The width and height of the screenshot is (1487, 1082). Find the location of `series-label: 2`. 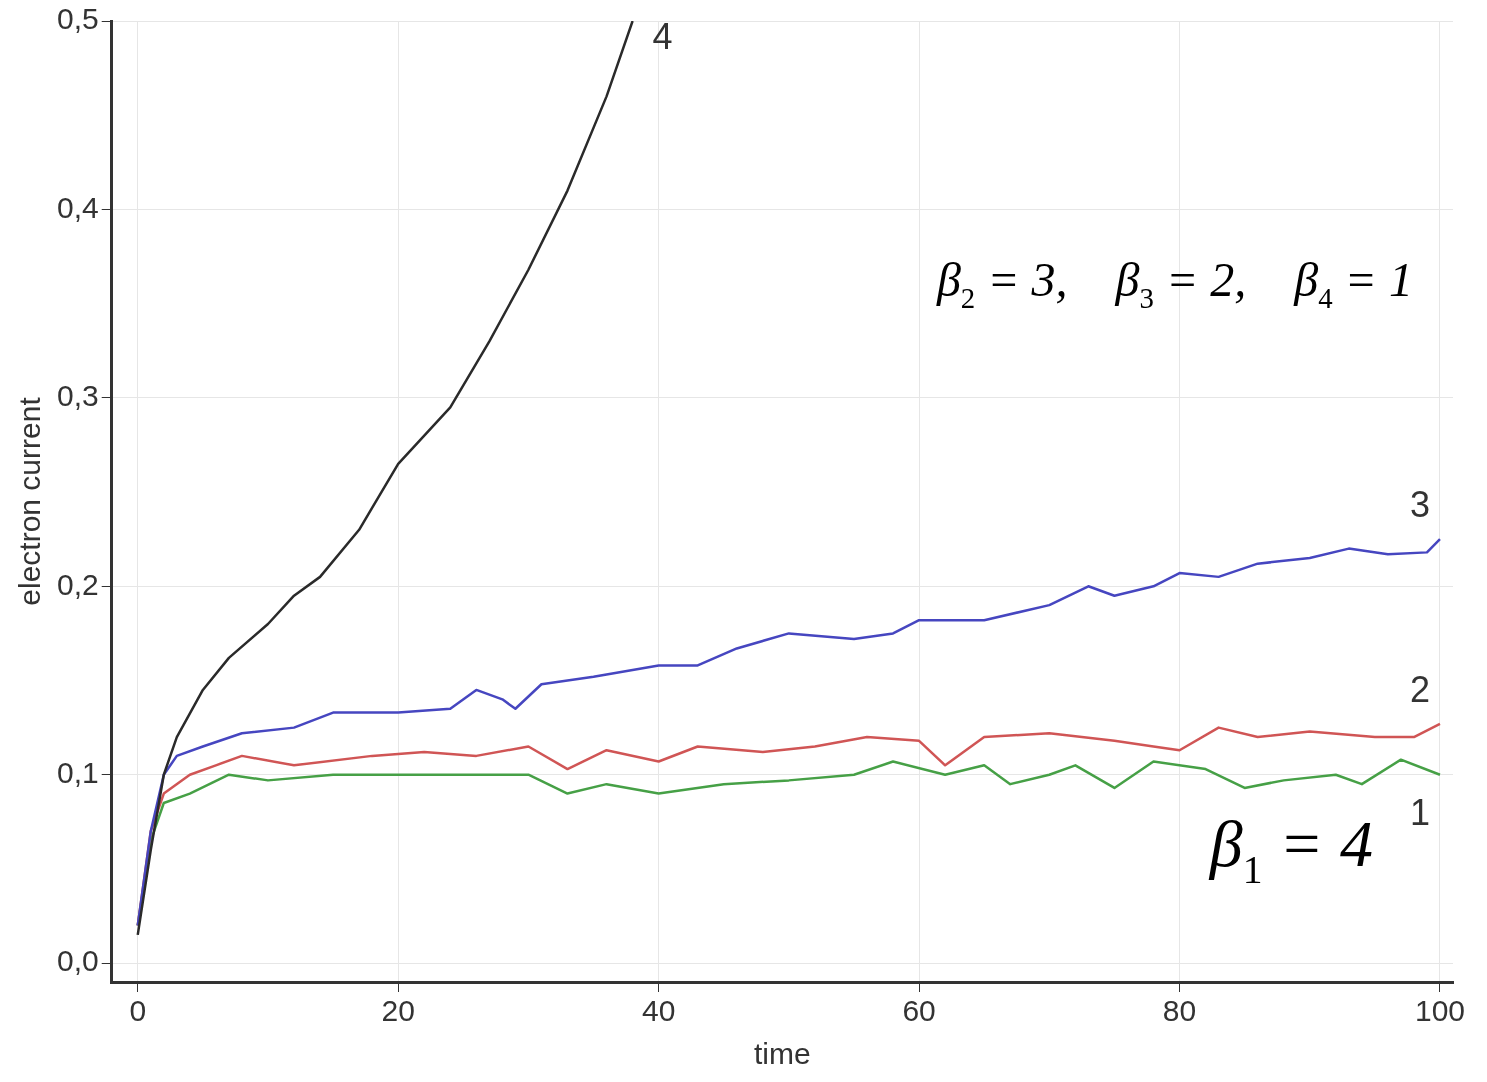

series-label: 2 is located at coordinates (1419, 689).